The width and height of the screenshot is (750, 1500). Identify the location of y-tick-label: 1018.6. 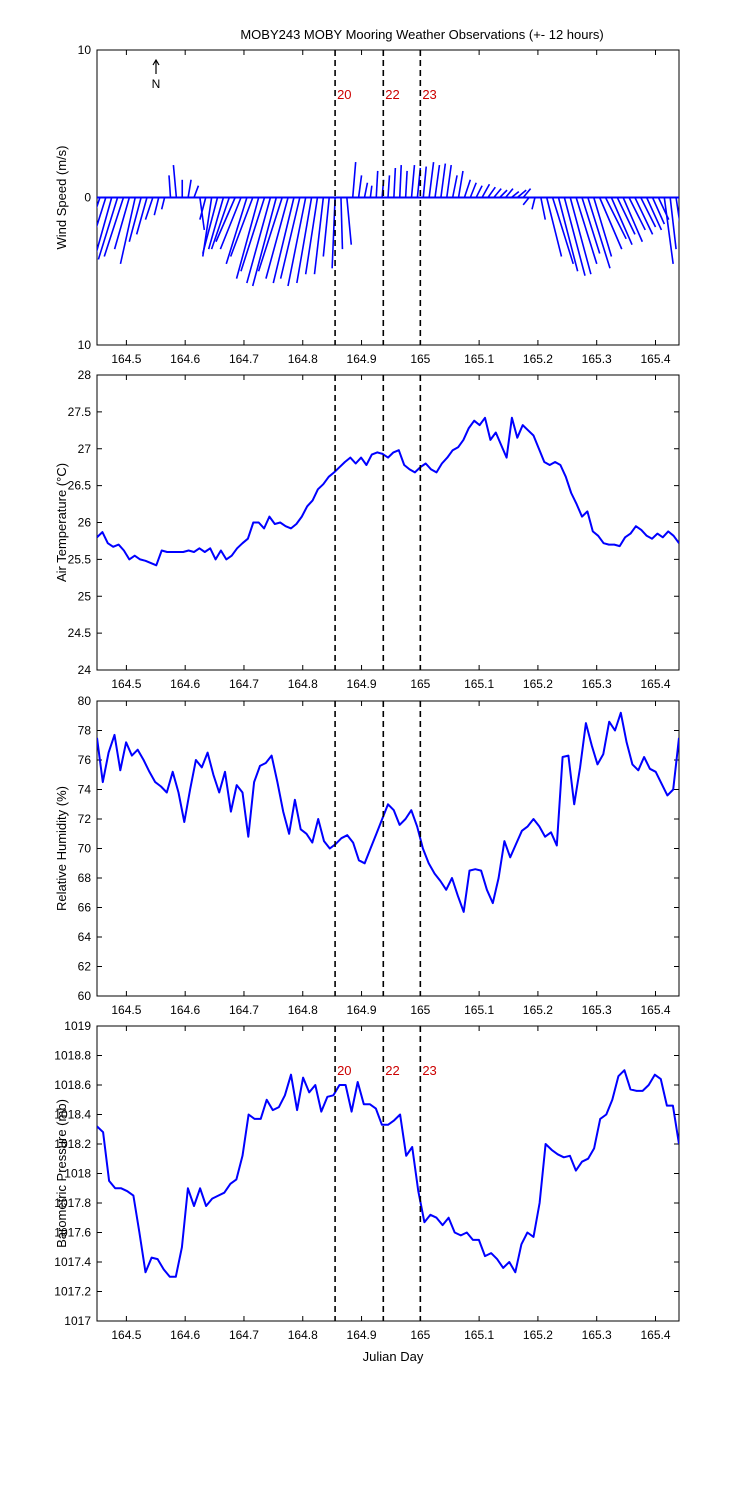
(72, 1085).